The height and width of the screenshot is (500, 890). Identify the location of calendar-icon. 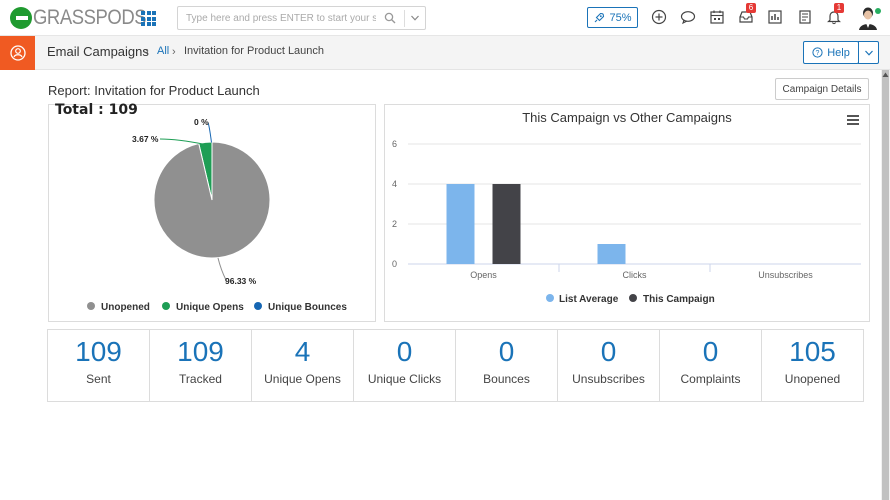
(717, 17).